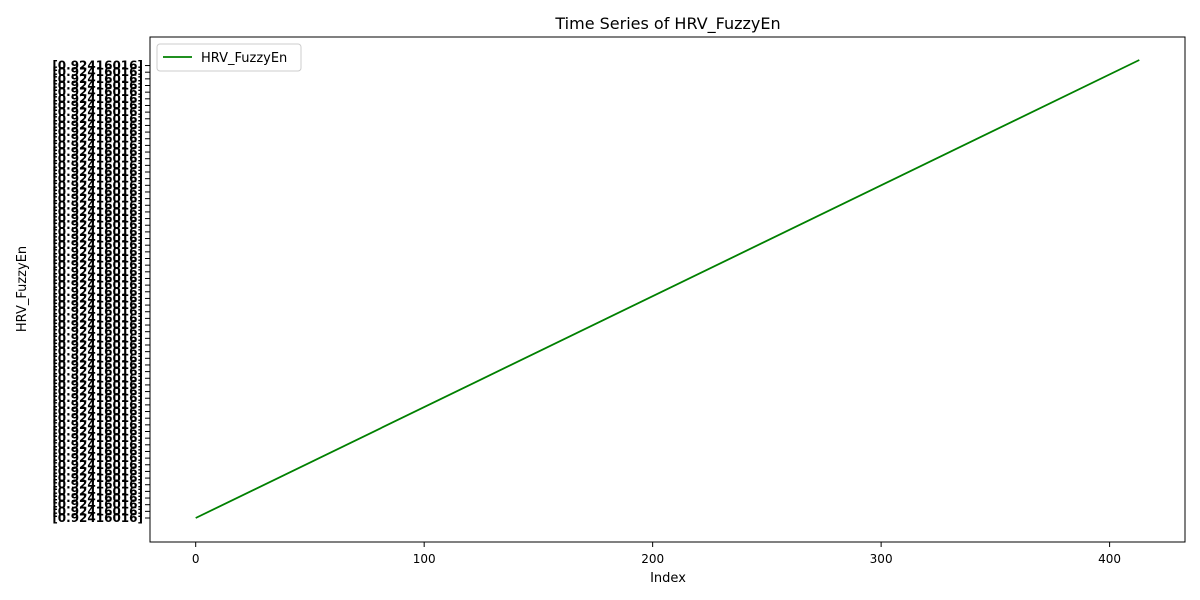 This screenshot has width=1200, height=600. Describe the element at coordinates (667, 24) in the screenshot. I see `chart-title: Time Series of HRV_FuzzyEn` at that location.